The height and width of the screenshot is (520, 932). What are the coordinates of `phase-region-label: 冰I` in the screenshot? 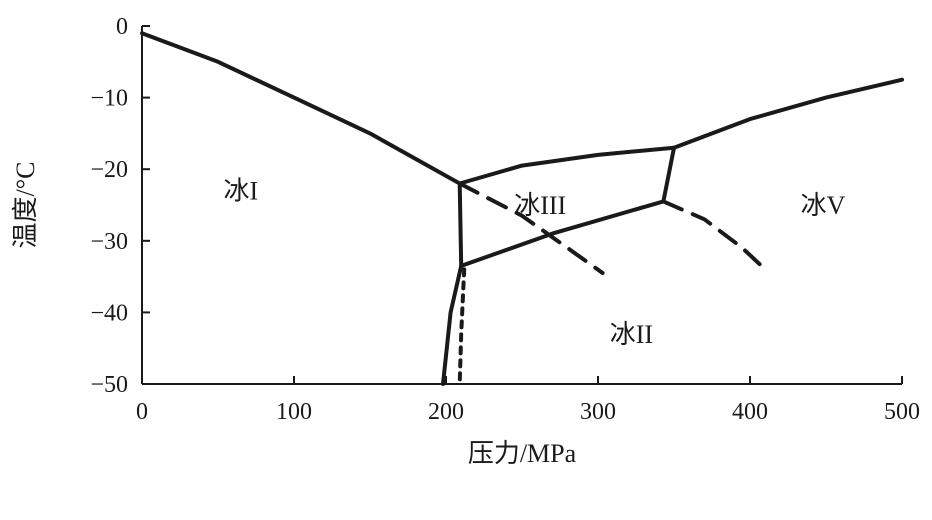 It's located at (240, 191).